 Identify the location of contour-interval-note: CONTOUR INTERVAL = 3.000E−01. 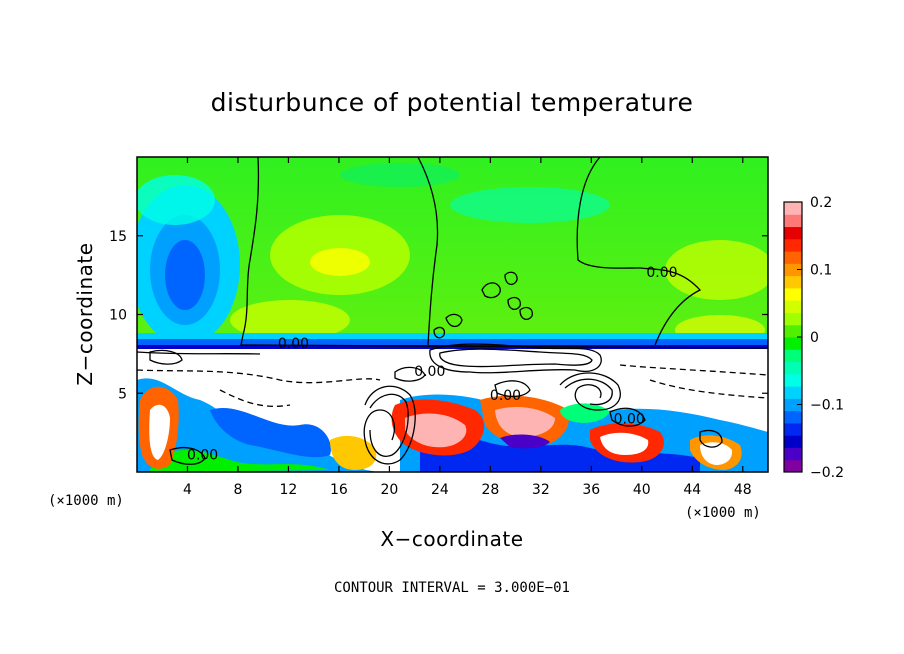
(452, 588).